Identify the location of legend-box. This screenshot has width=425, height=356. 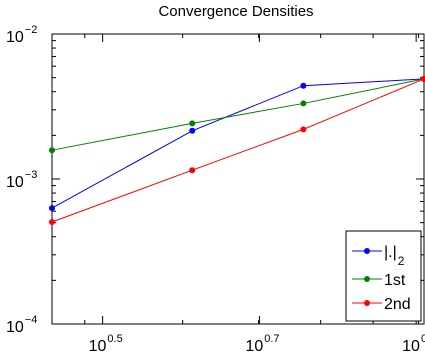
(383, 276).